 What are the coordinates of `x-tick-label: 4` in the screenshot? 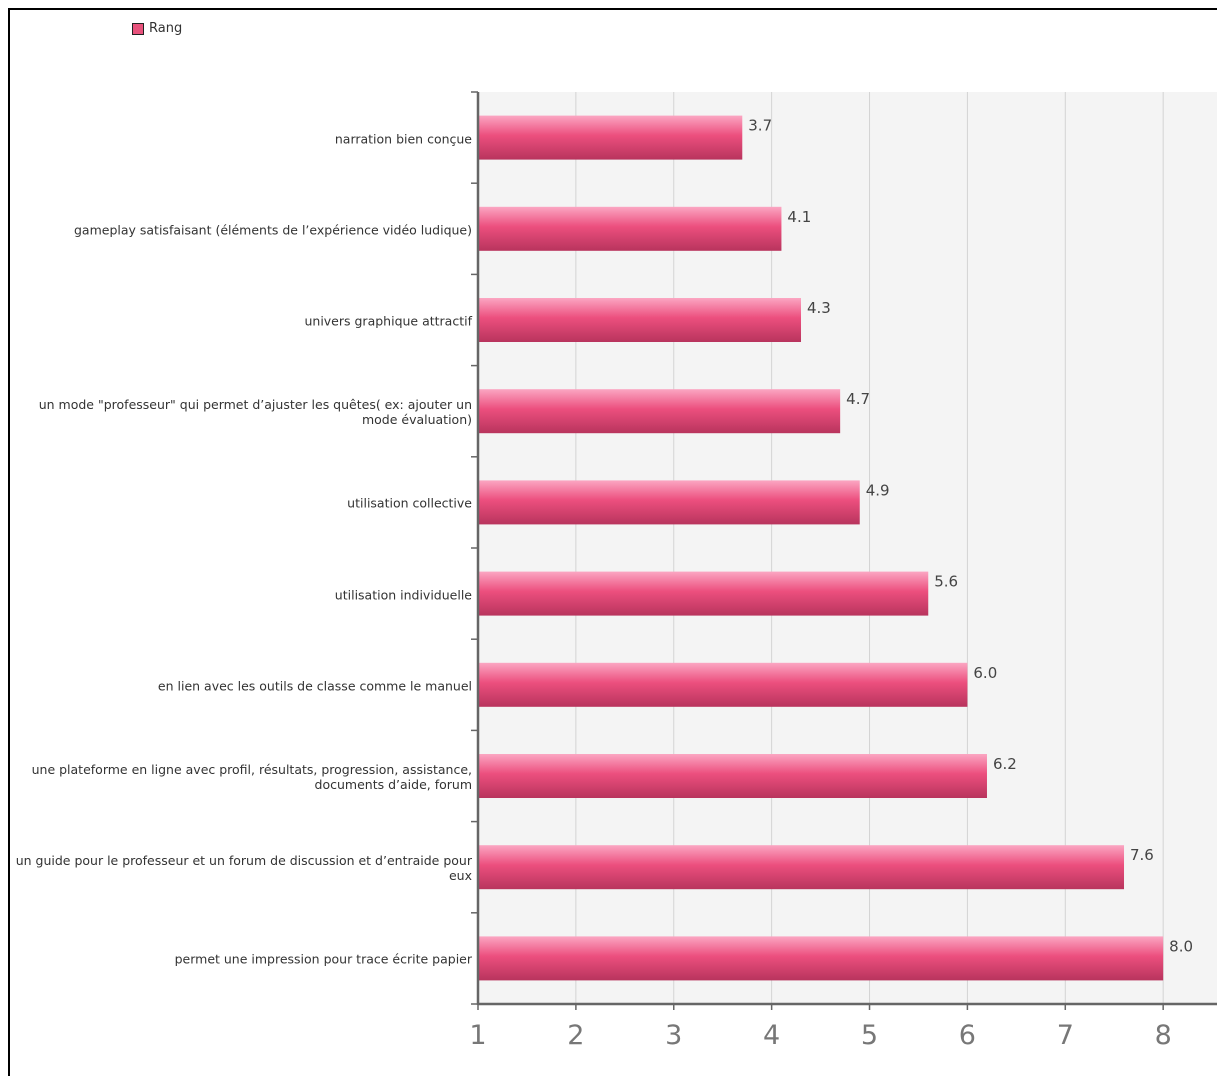 It's located at (771, 1035).